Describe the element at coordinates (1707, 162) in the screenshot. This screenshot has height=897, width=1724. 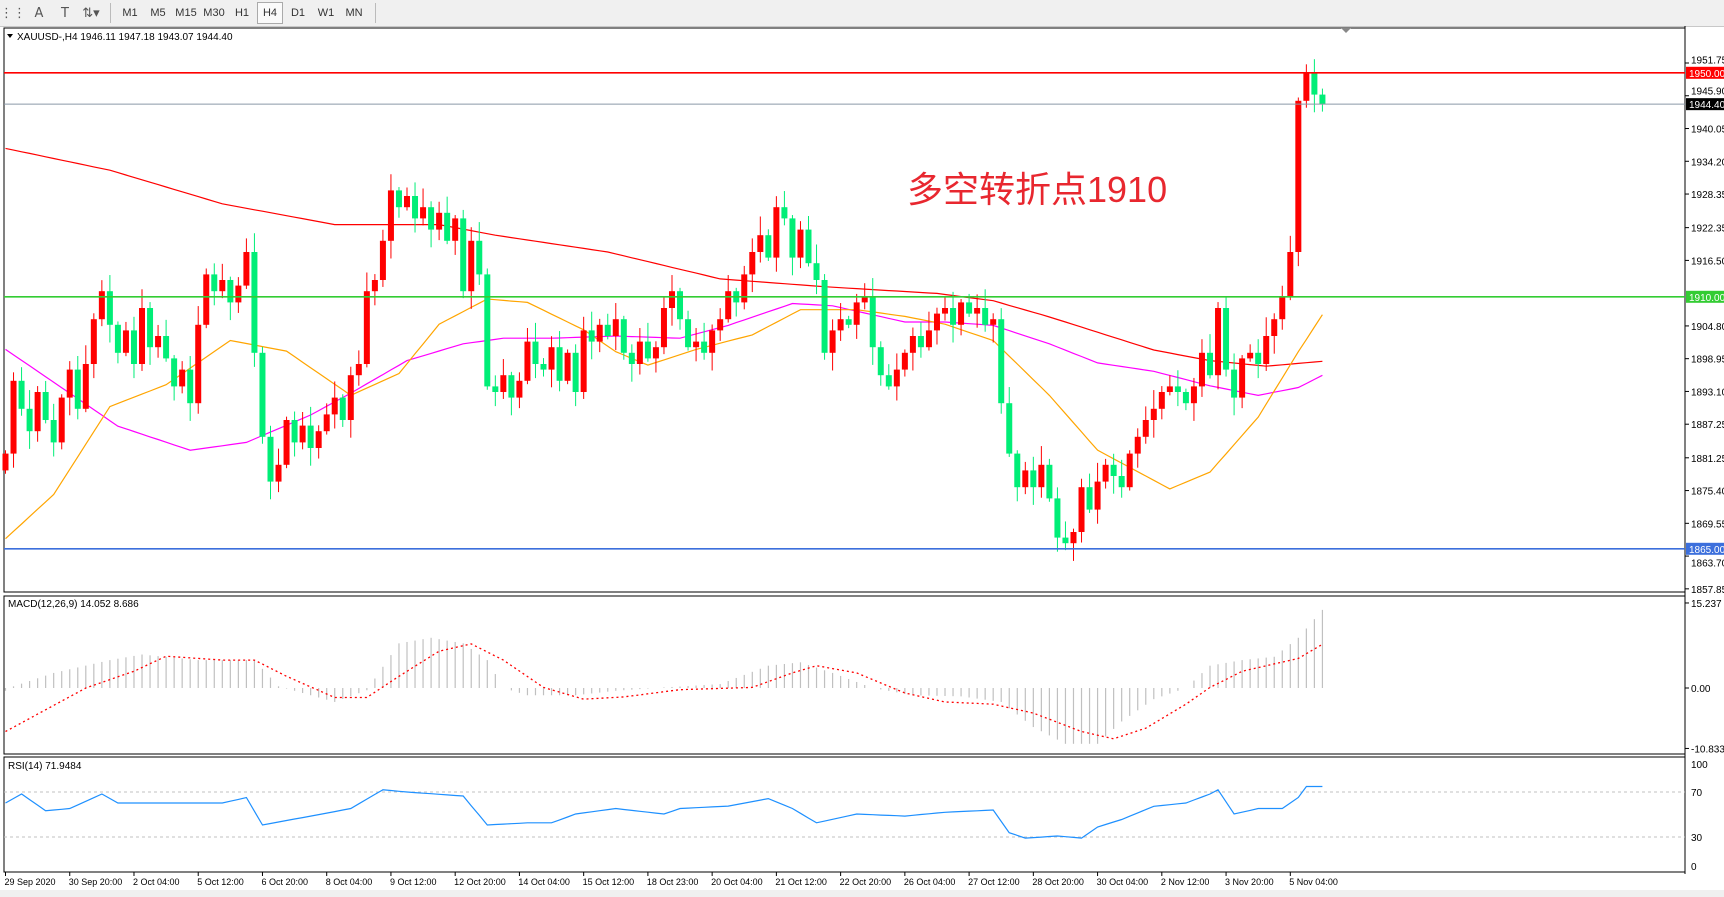
I see `price-tick-label: 1934.20` at that location.